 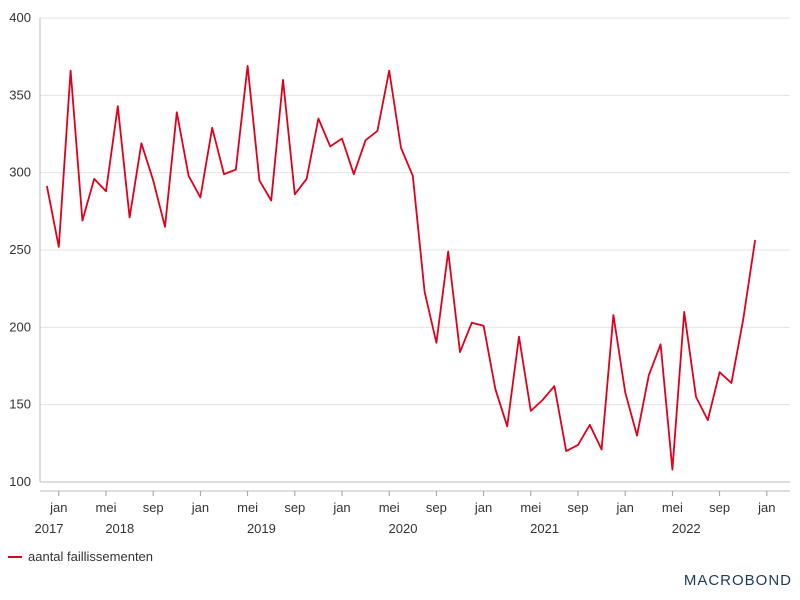 I want to click on y-tick-label: 300, so click(x=20, y=172).